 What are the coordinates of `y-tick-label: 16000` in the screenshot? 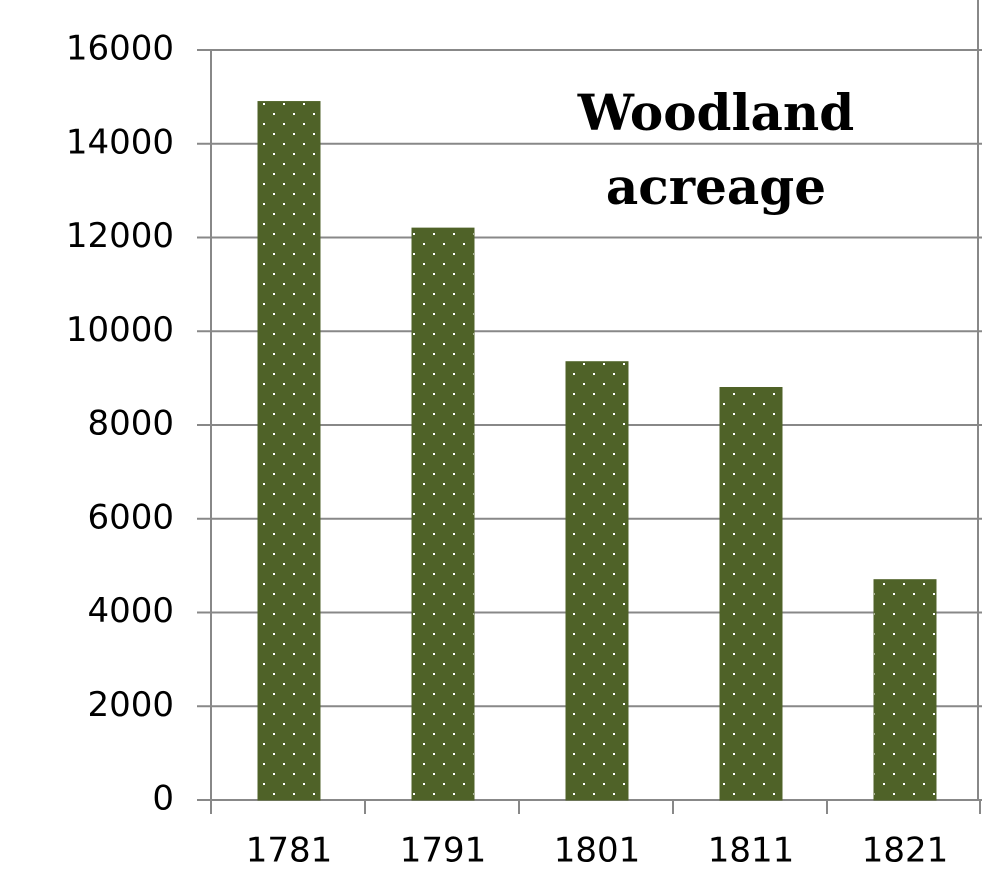 It's located at (120, 49).